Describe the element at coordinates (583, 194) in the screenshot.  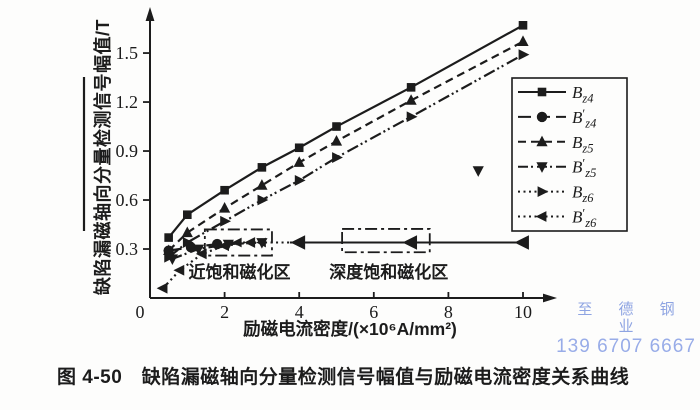
I see `legend-label: Bz6` at that location.